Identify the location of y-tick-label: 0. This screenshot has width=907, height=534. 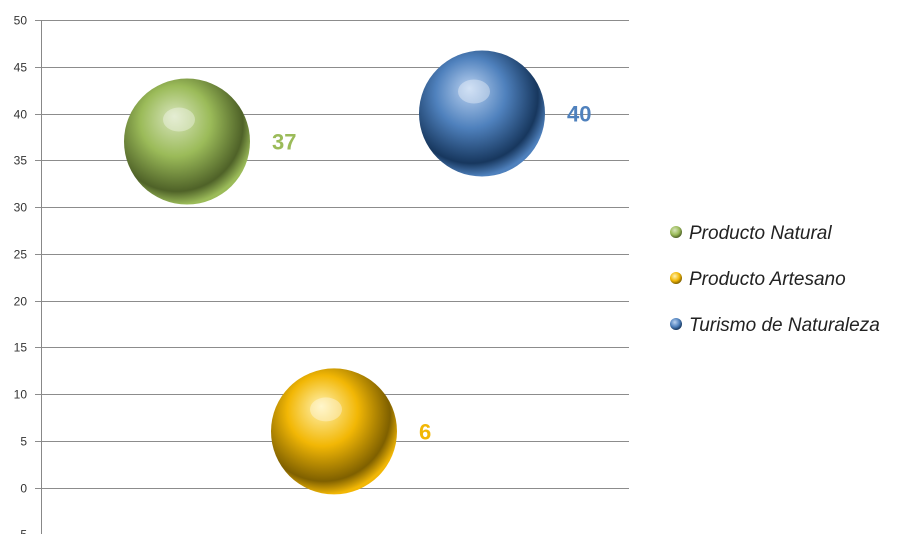
(23, 489).